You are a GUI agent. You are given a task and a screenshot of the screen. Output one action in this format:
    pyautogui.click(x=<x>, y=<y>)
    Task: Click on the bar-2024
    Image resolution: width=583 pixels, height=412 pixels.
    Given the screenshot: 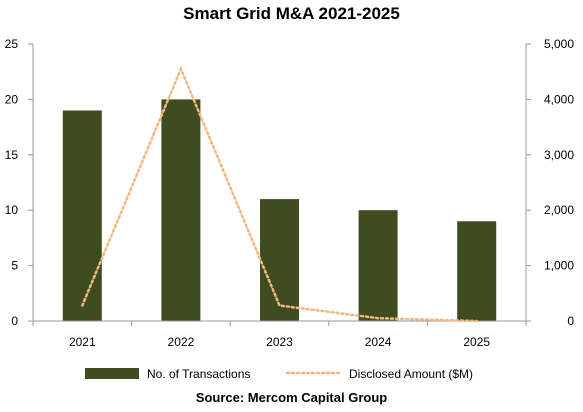 What is the action you would take?
    pyautogui.click(x=378, y=265)
    